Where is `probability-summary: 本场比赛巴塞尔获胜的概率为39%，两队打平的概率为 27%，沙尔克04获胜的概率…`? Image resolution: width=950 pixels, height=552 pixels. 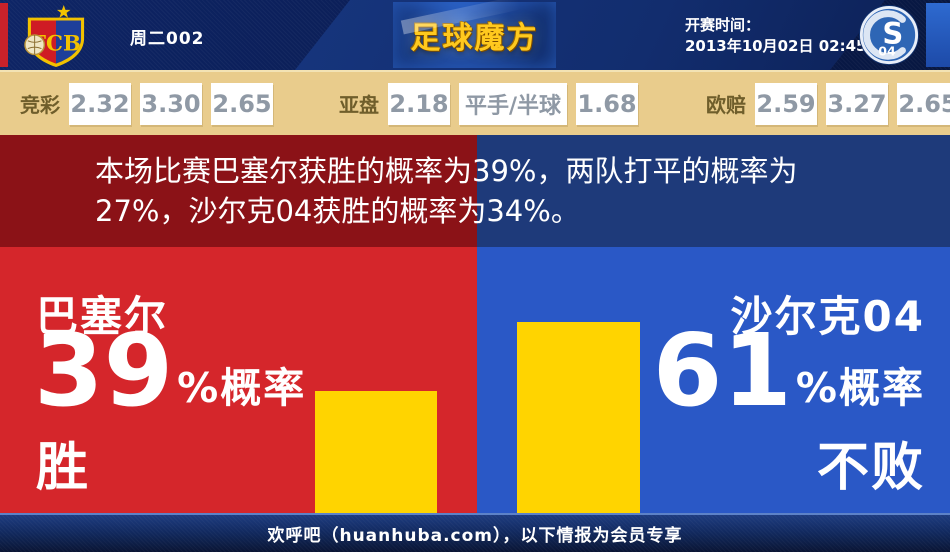 probability-summary: 本场比赛巴塞尔获胜的概率为39%，两队打平的概率为 27%，沙尔克04获胜的概率… is located at coordinates (446, 191).